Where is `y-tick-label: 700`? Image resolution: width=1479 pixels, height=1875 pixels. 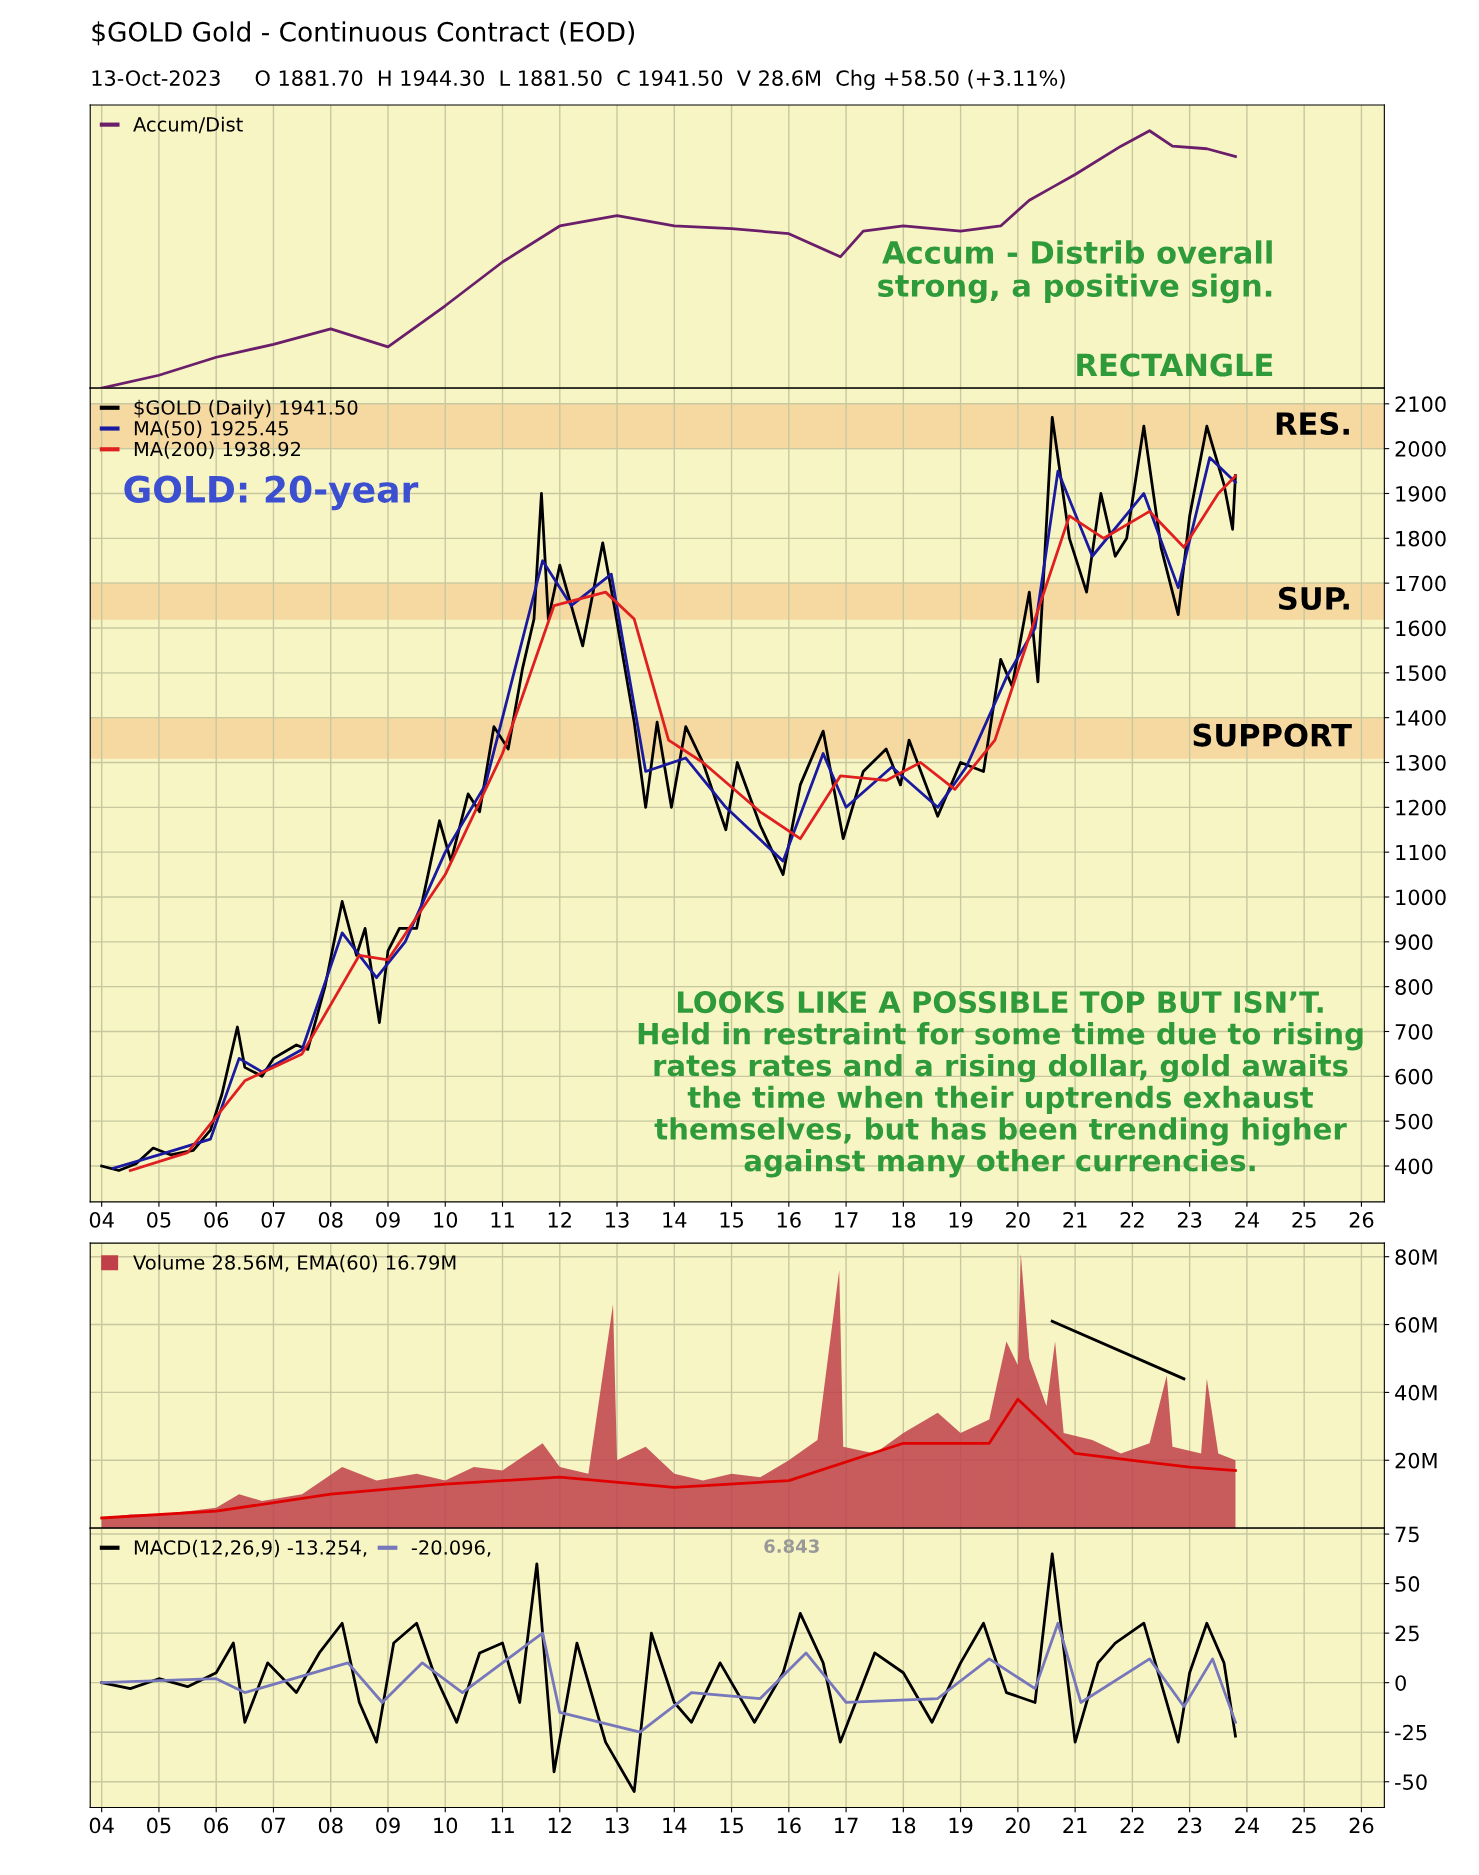
y-tick-label: 700 is located at coordinates (1414, 1031).